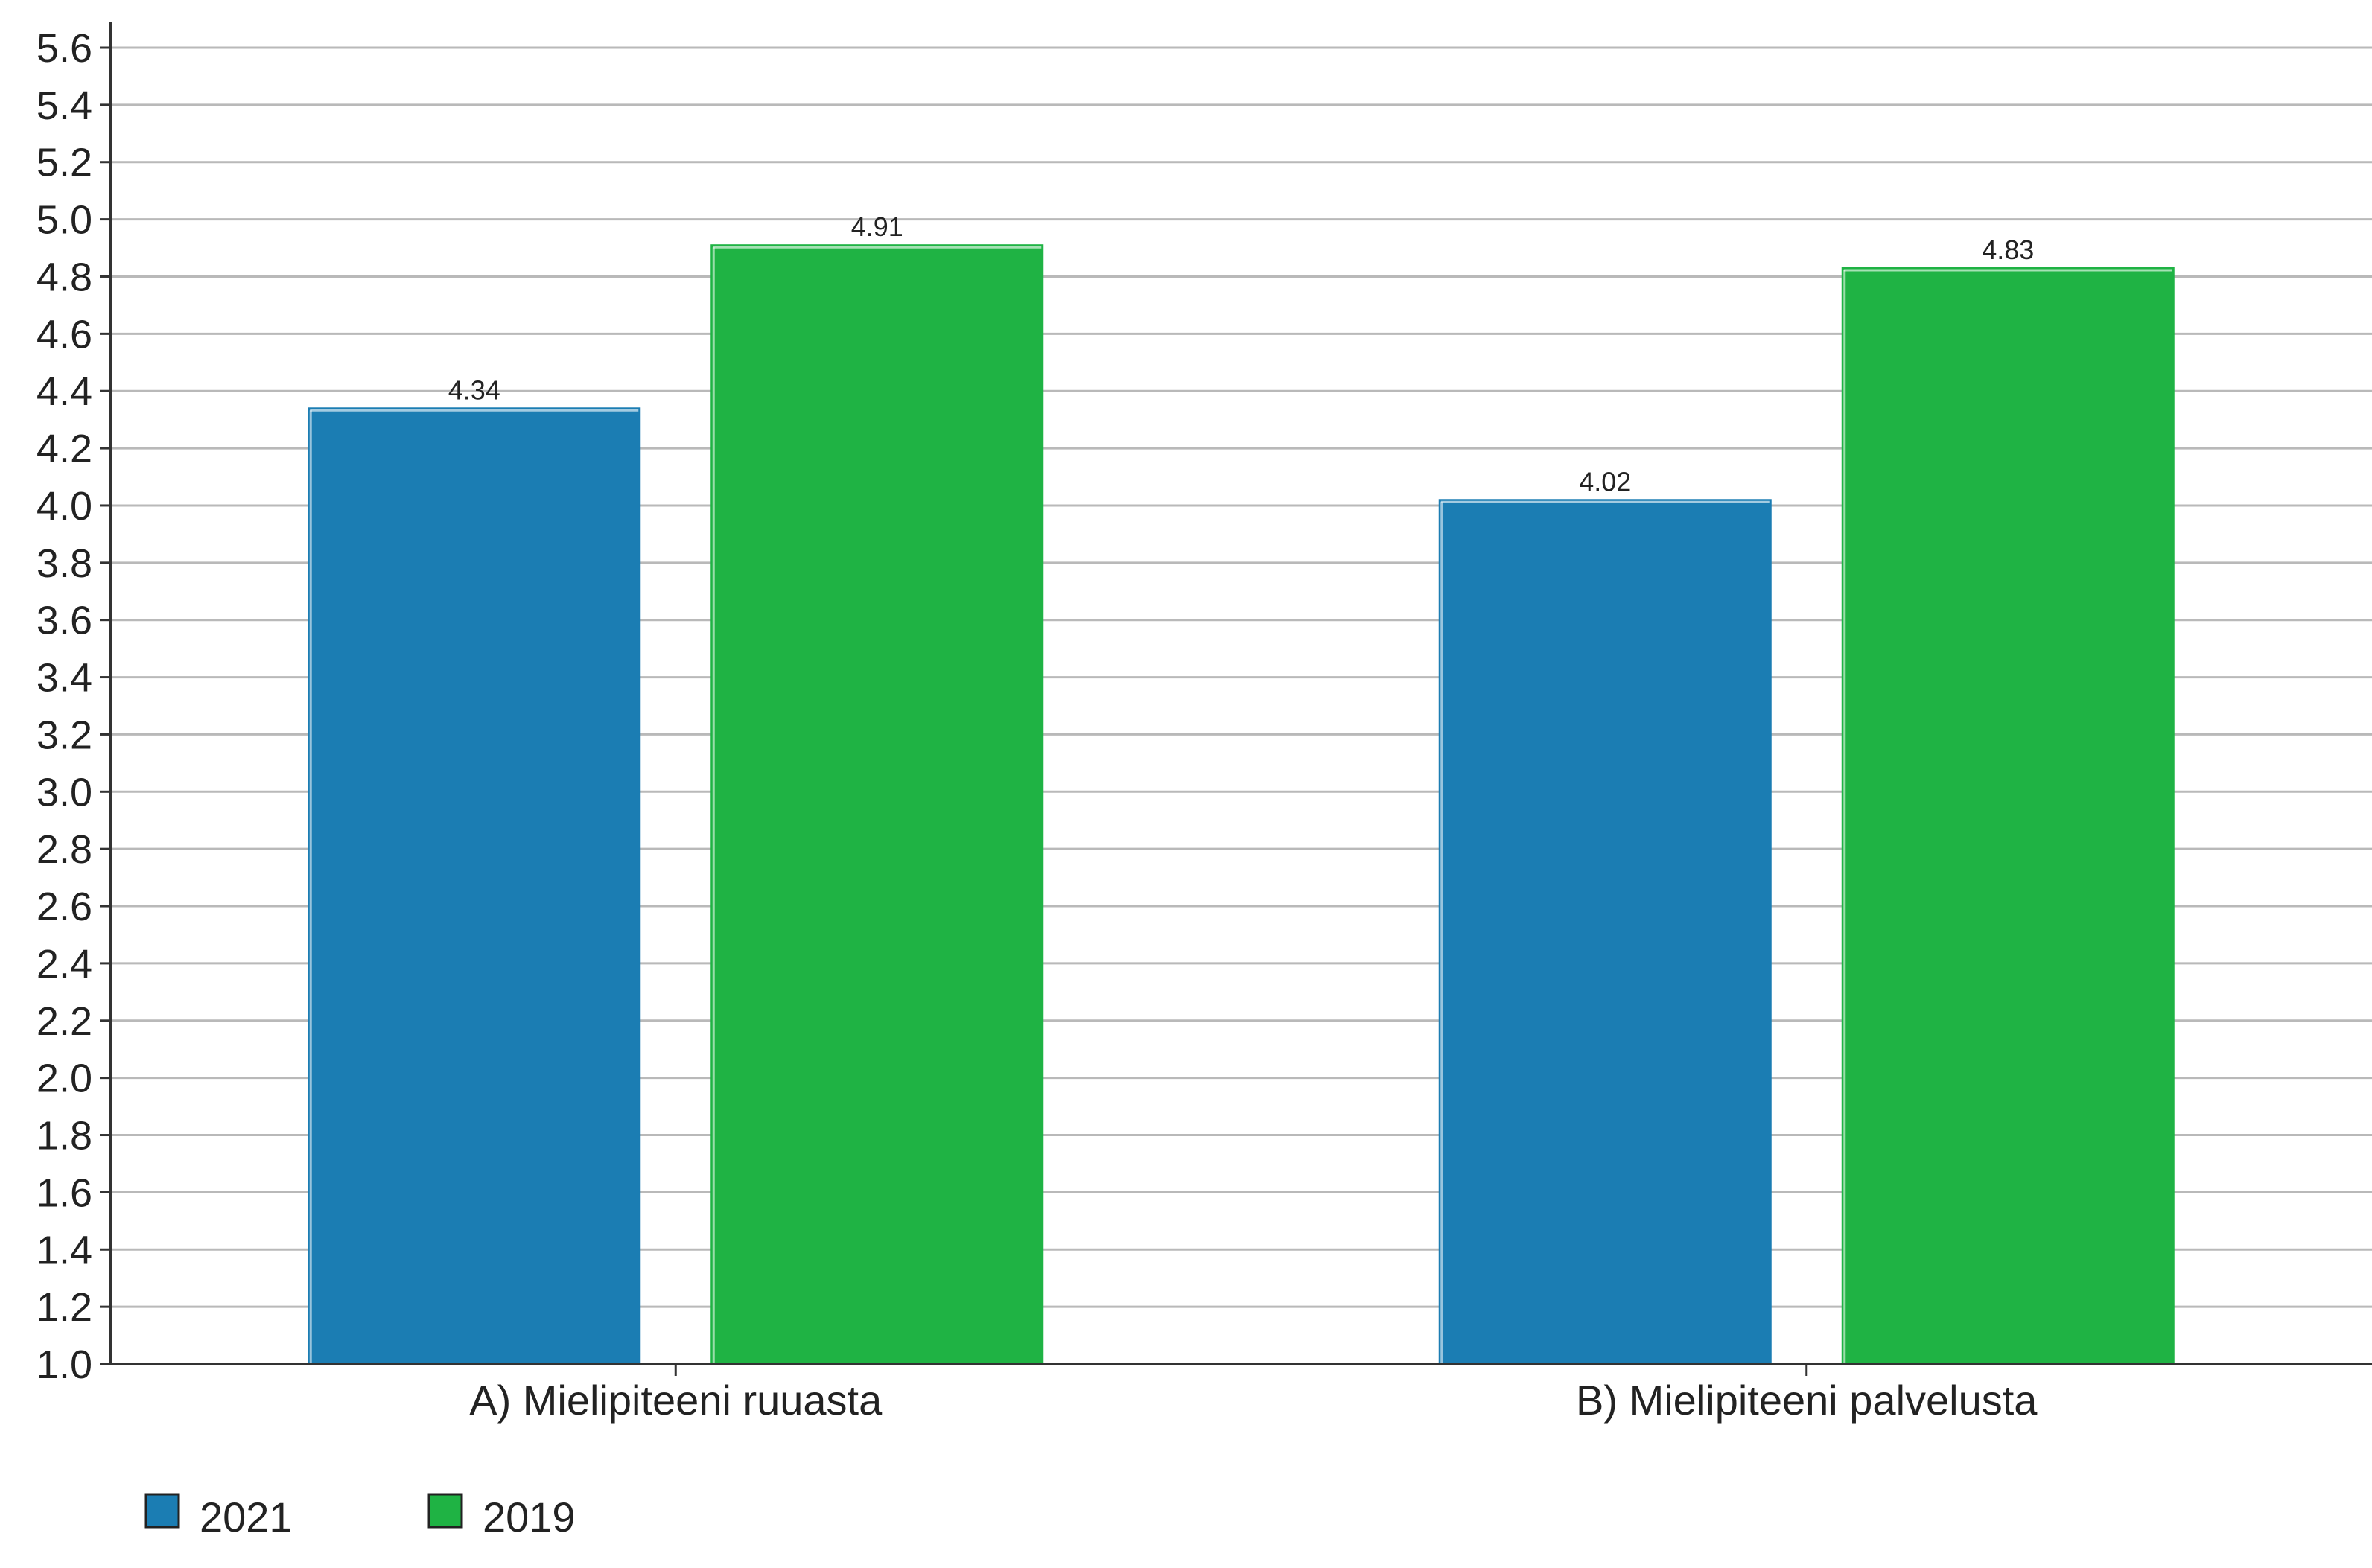 This screenshot has width=2372, height=1568. I want to click on y-tick-label: 1.6, so click(64, 1192).